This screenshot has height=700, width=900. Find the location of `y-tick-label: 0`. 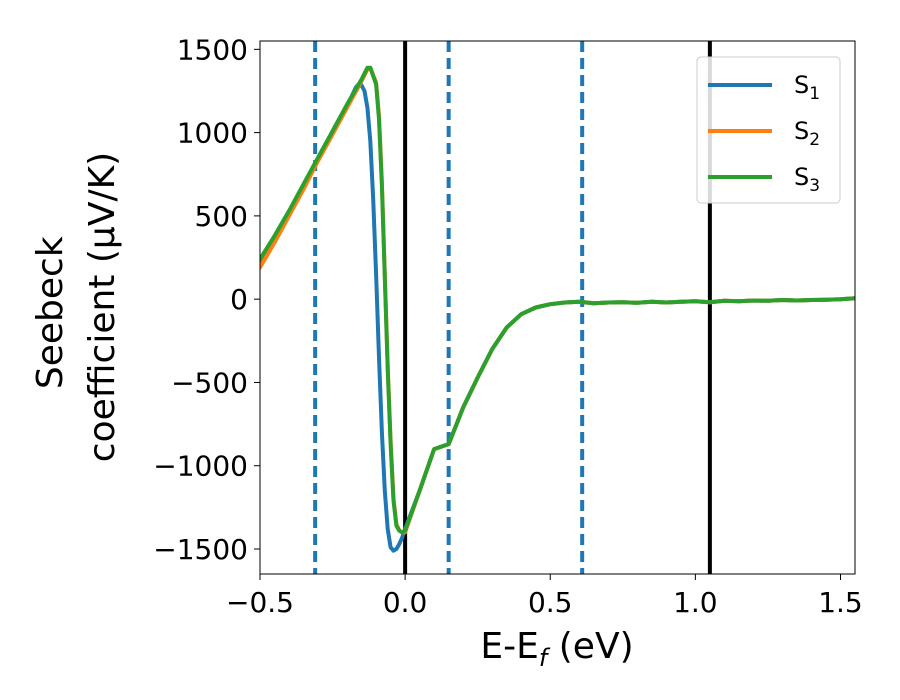

y-tick-label: 0 is located at coordinates (239, 299).